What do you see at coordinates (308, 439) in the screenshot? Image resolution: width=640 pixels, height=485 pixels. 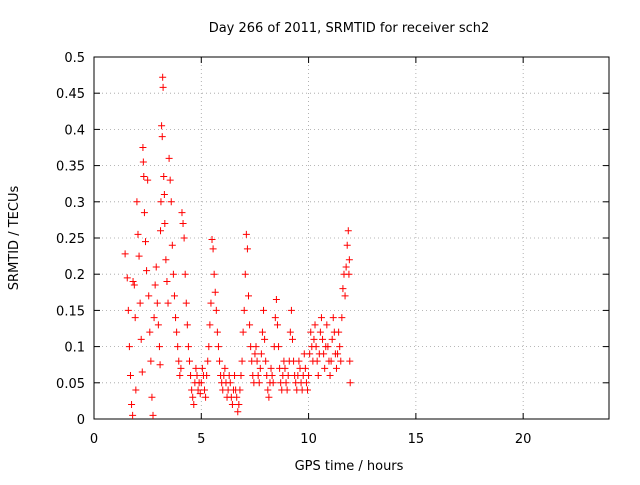 I see `x-tick-label: 10` at bounding box center [308, 439].